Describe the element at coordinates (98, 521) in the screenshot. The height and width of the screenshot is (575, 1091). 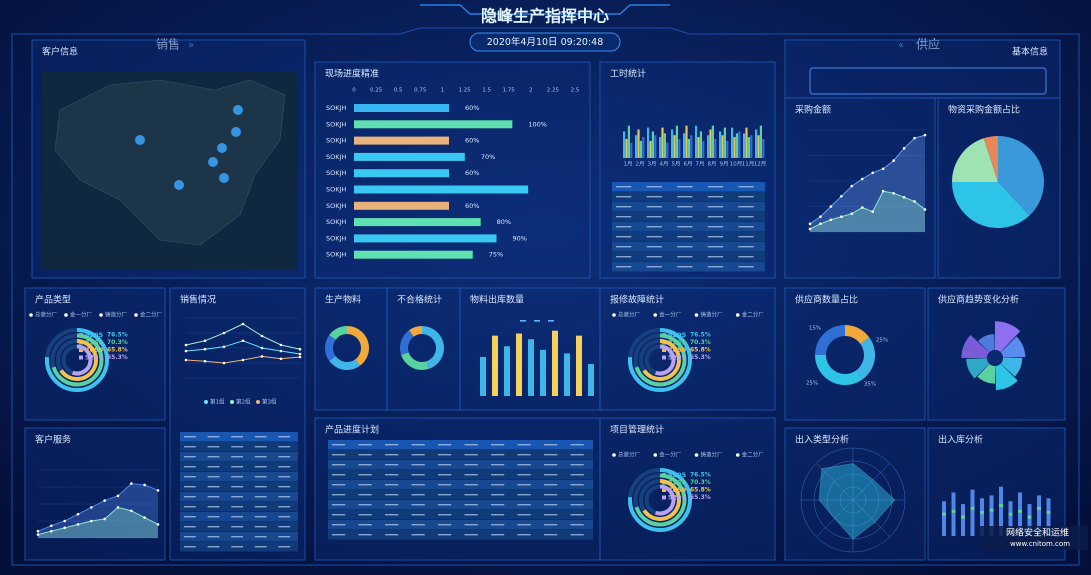
I see `line` at that location.